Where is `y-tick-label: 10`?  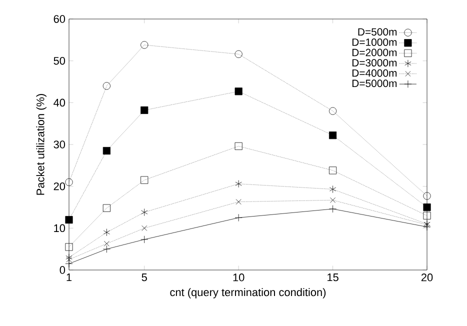 y-tick-label: 10 is located at coordinates (60, 228).